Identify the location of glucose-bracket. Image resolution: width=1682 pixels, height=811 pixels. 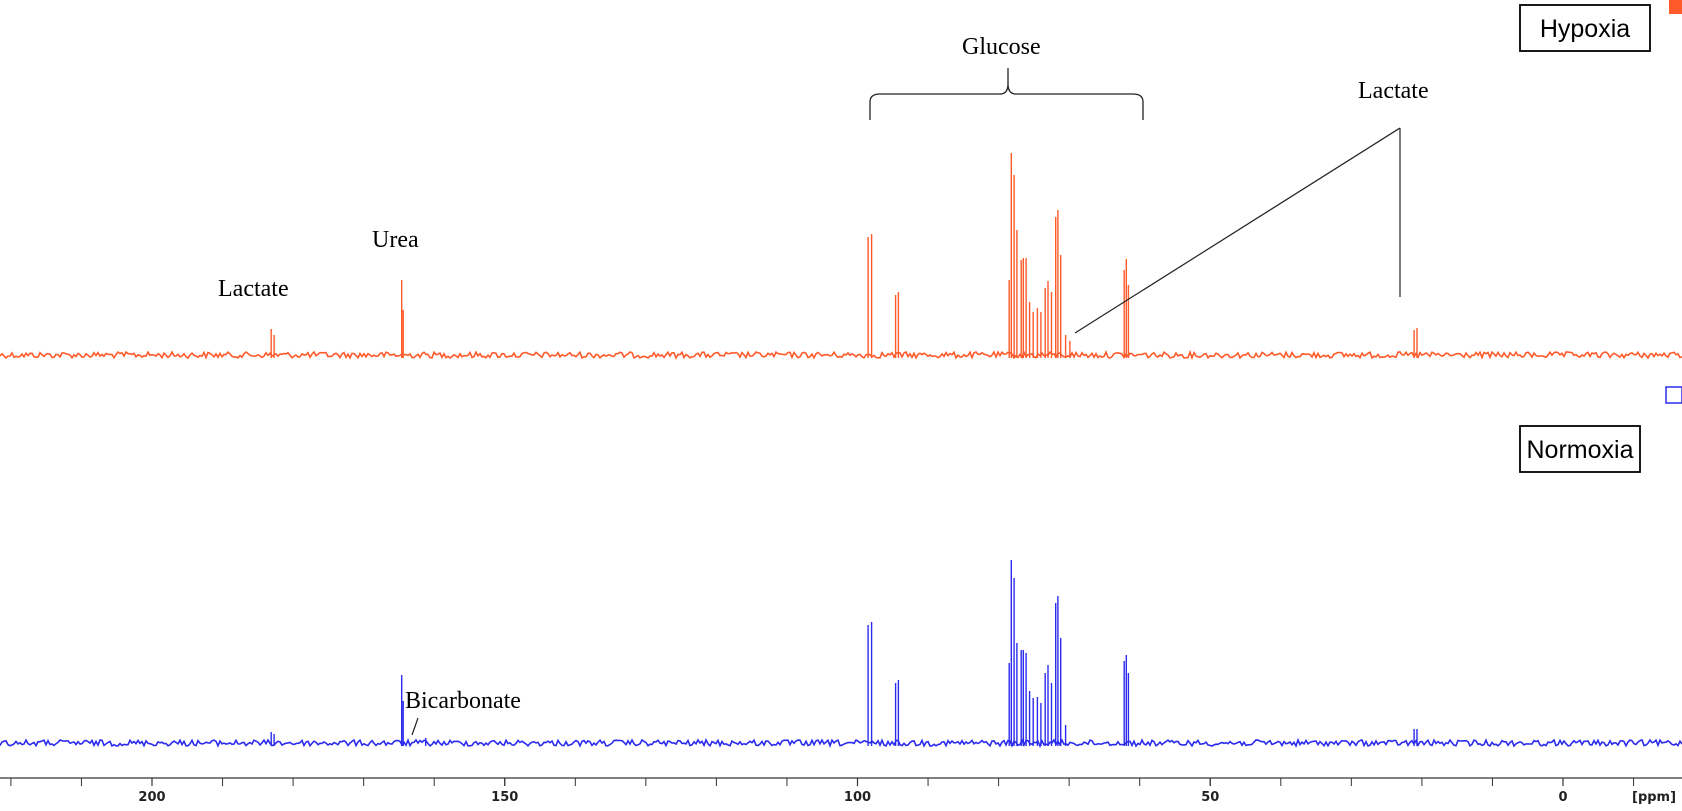
(1006, 94).